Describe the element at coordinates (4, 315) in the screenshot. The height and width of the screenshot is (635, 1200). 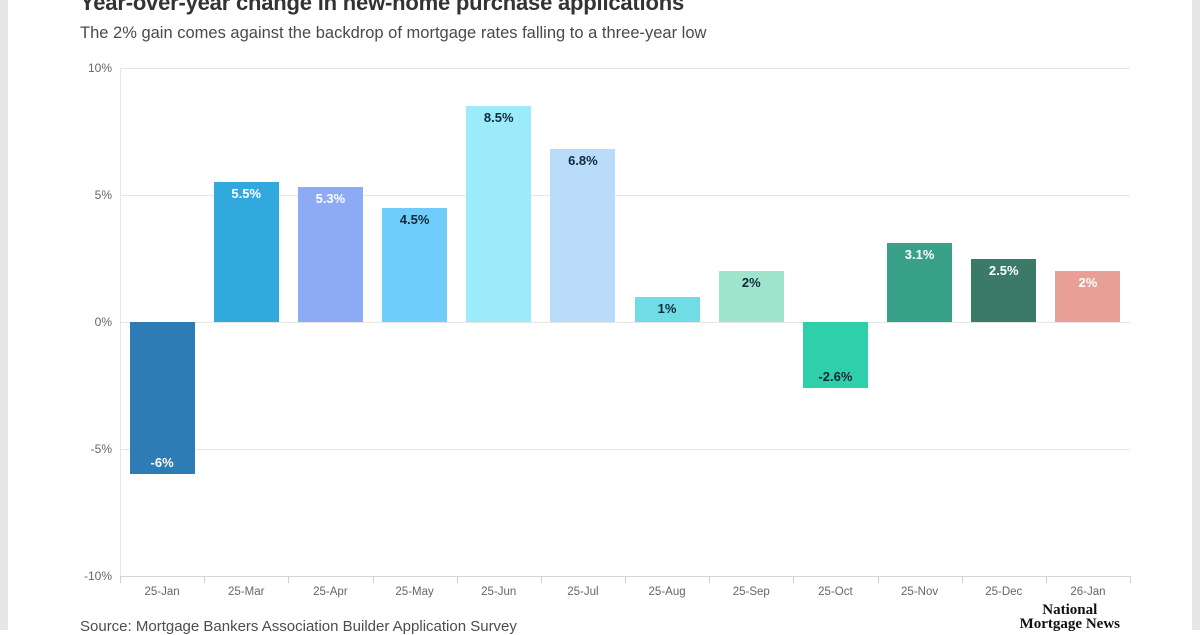
I see `left-edge-border` at that location.